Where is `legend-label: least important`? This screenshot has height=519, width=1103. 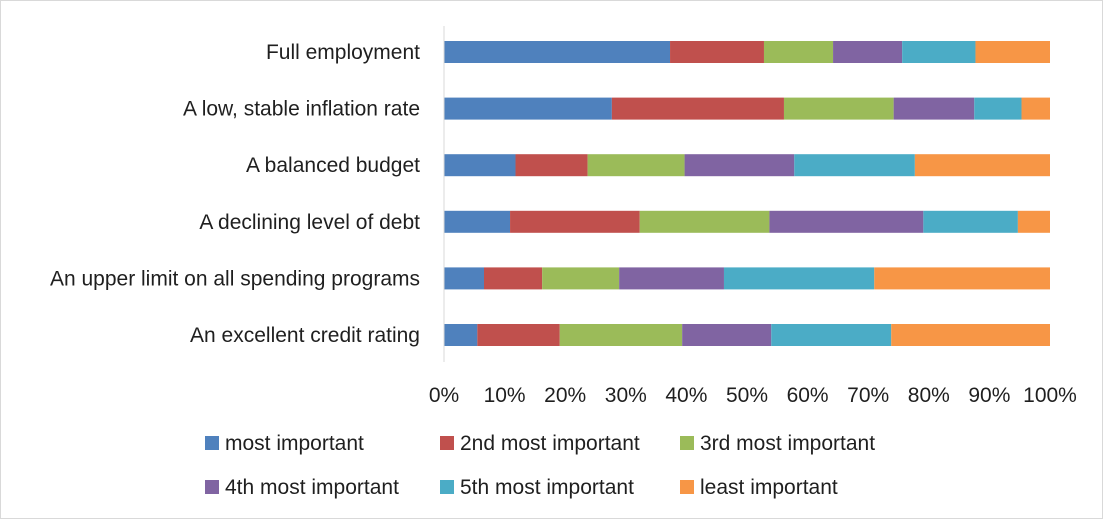 legend-label: least important is located at coordinates (769, 487).